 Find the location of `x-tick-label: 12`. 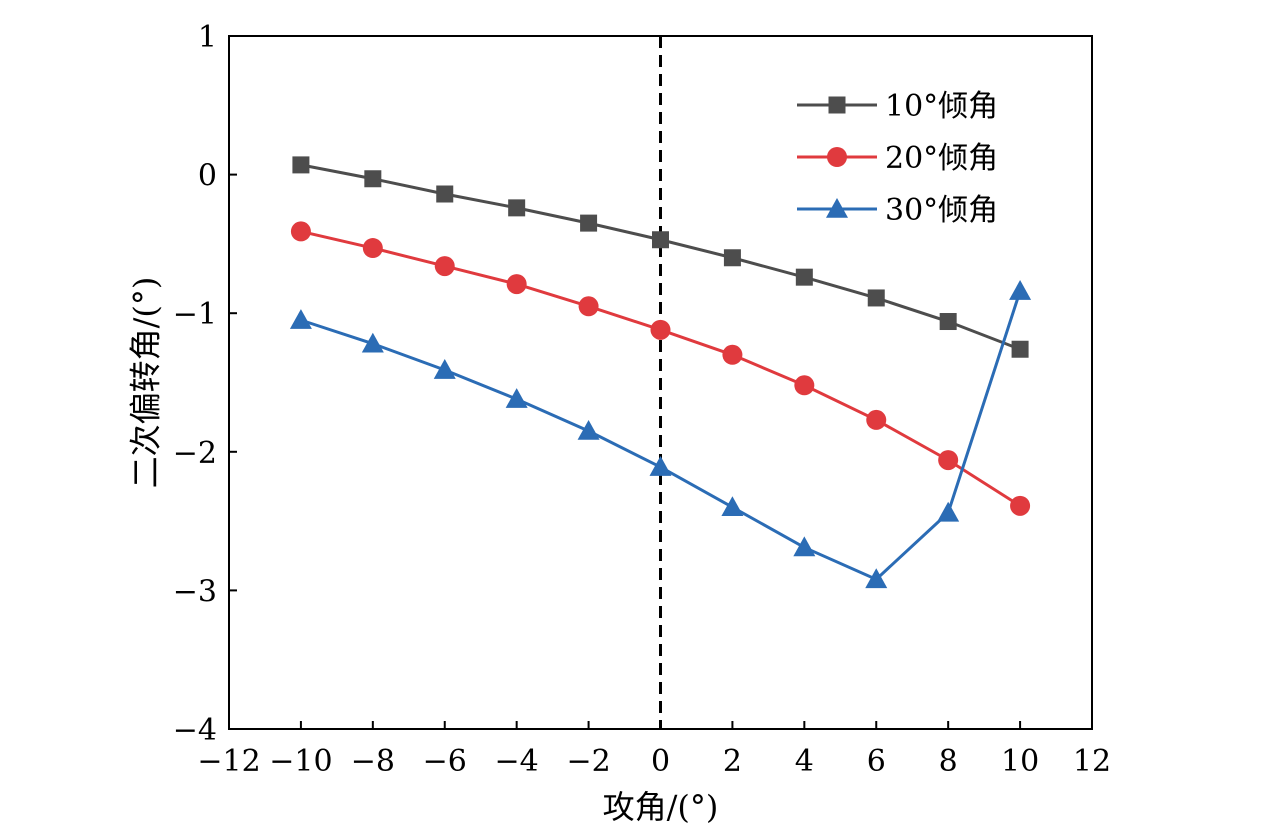

x-tick-label: 12 is located at coordinates (1092, 761).